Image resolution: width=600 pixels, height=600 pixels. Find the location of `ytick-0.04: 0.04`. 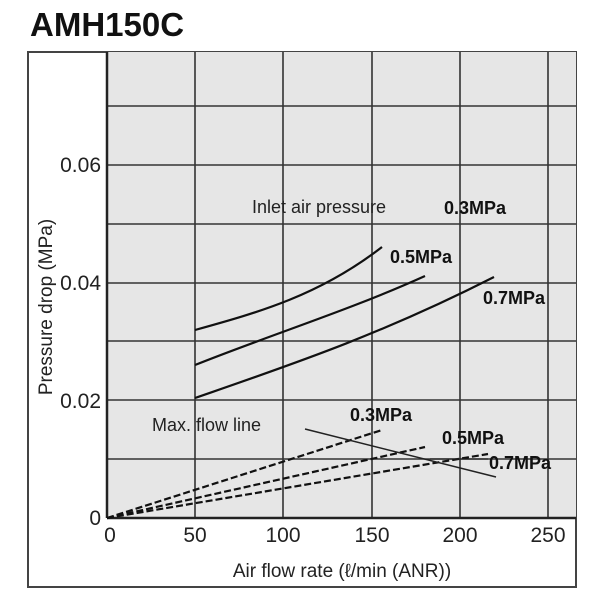

ytick-0.04: 0.04 is located at coordinates (80, 283).